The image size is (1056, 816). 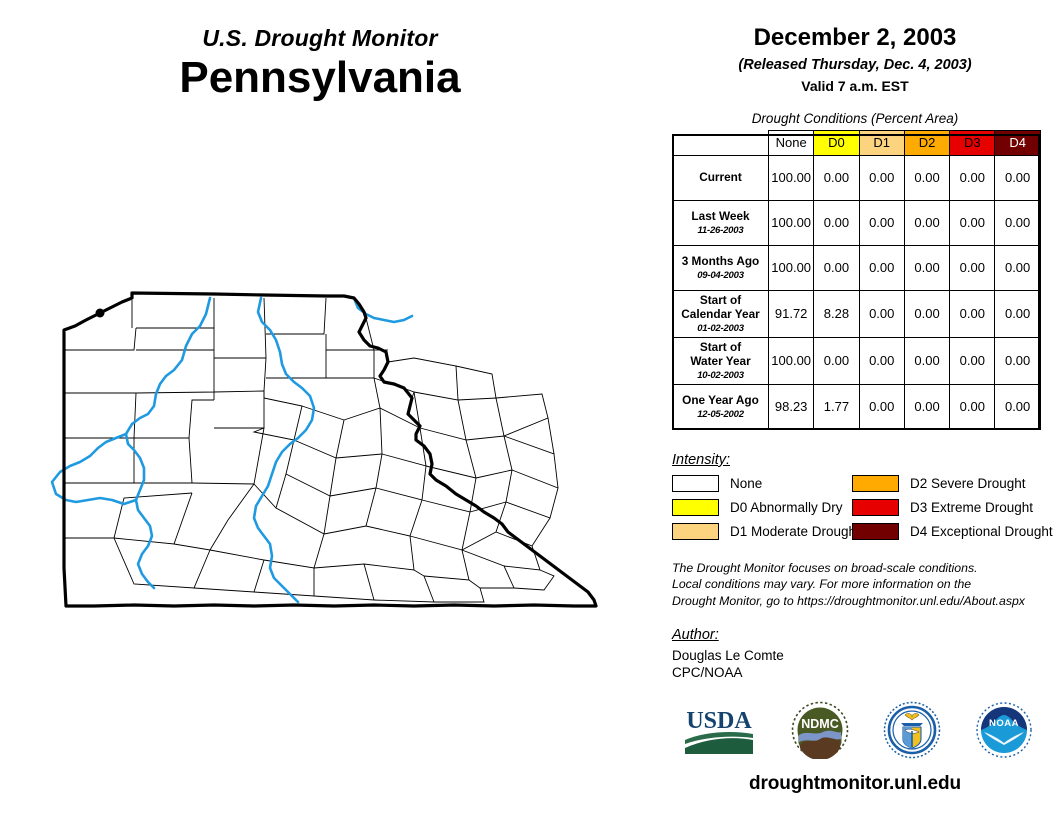 I want to click on legend-item-d1: D1 Moderate Drought, so click(x=766, y=531).